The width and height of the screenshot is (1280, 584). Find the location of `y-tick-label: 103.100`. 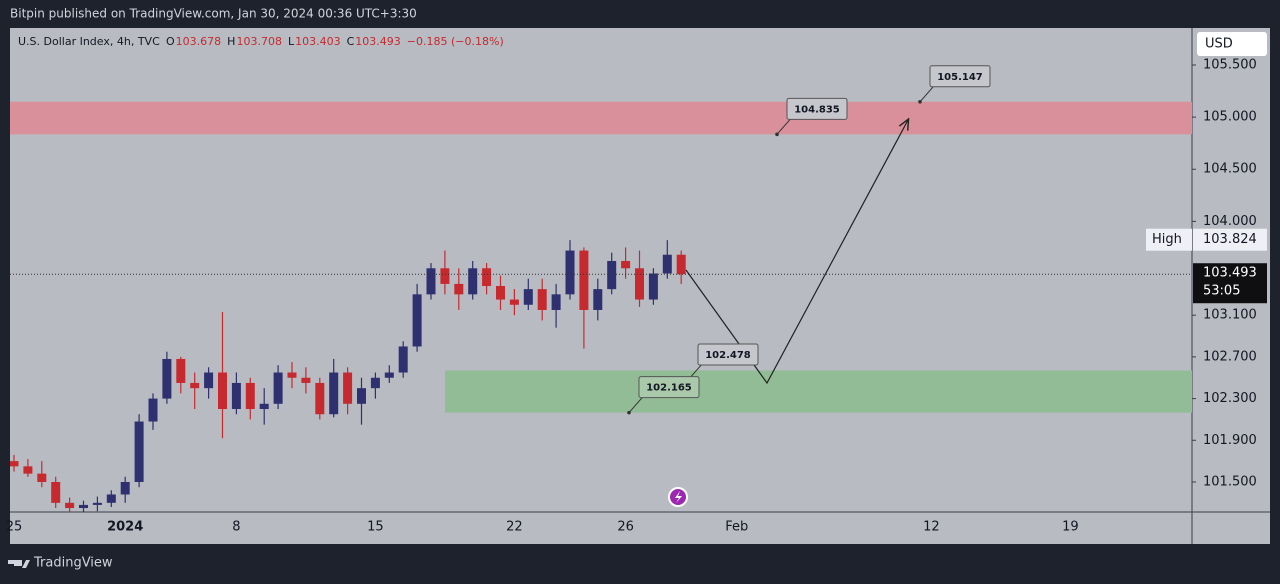

y-tick-label: 103.100 is located at coordinates (1230, 315).